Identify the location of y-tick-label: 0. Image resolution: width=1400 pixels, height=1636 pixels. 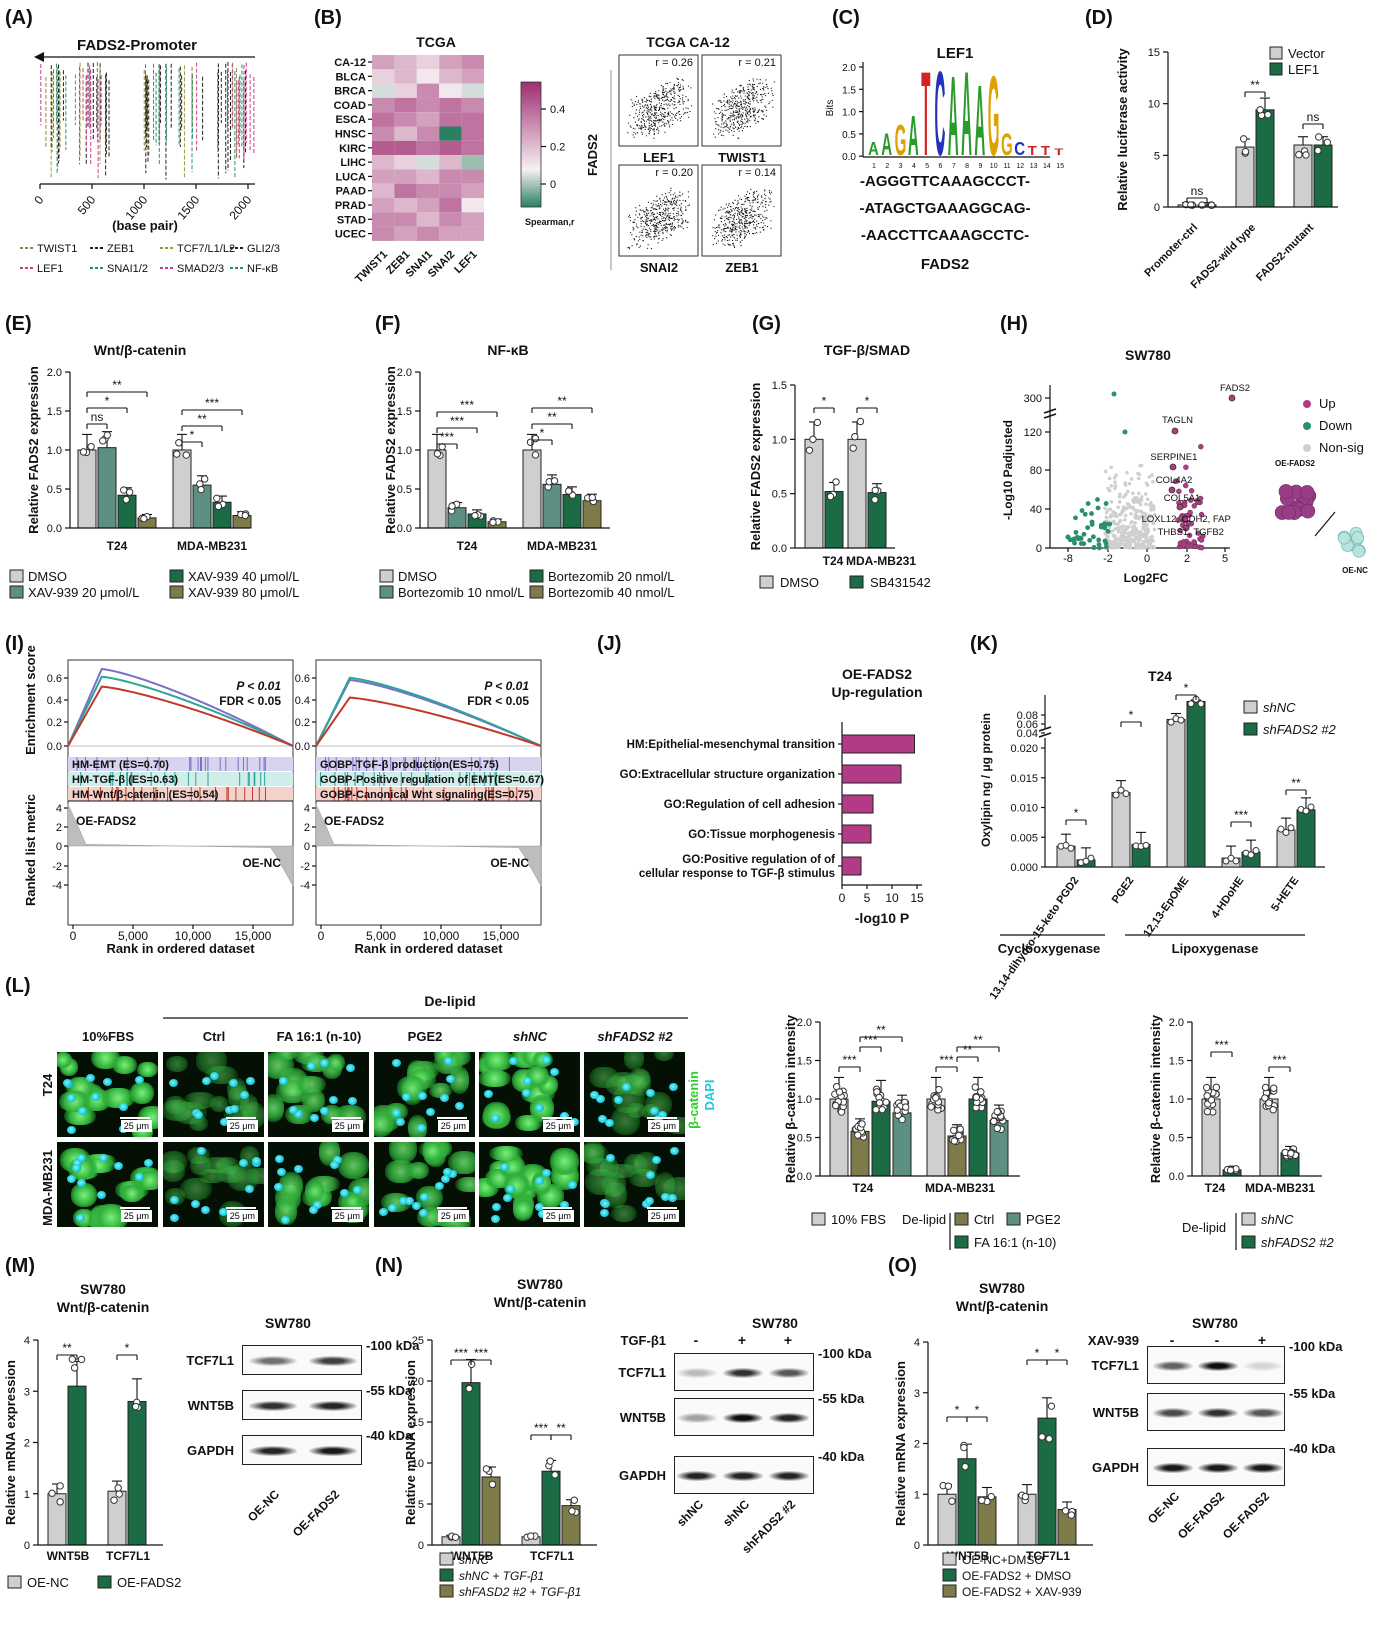
(1039, 549).